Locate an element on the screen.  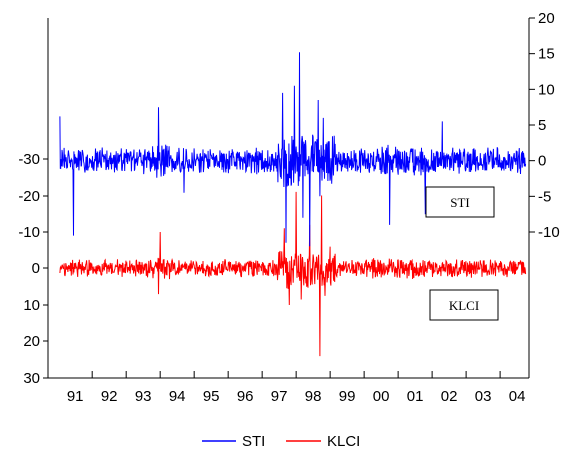
legend-klci-label: KLCI is located at coordinates (343, 441).